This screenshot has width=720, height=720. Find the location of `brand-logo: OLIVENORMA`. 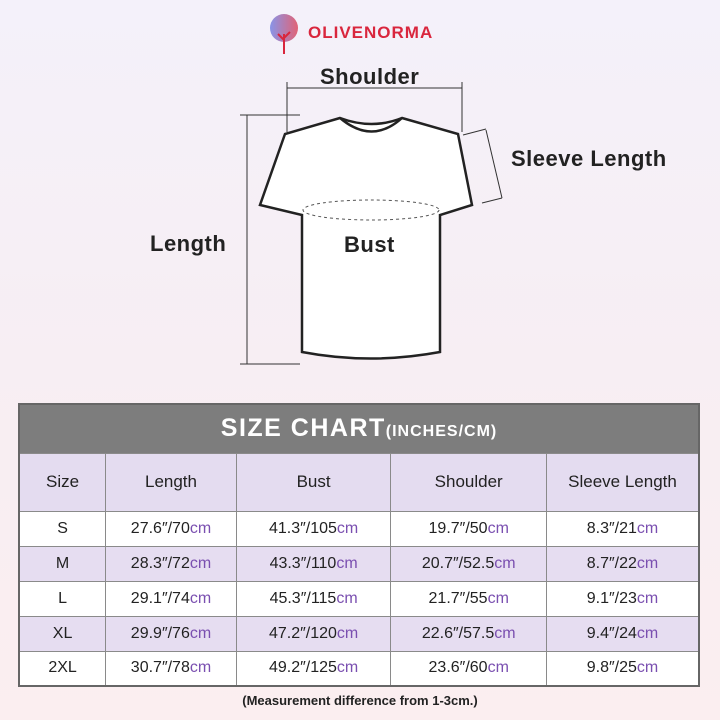

brand-logo: OLIVENORMA is located at coordinates (349, 33).